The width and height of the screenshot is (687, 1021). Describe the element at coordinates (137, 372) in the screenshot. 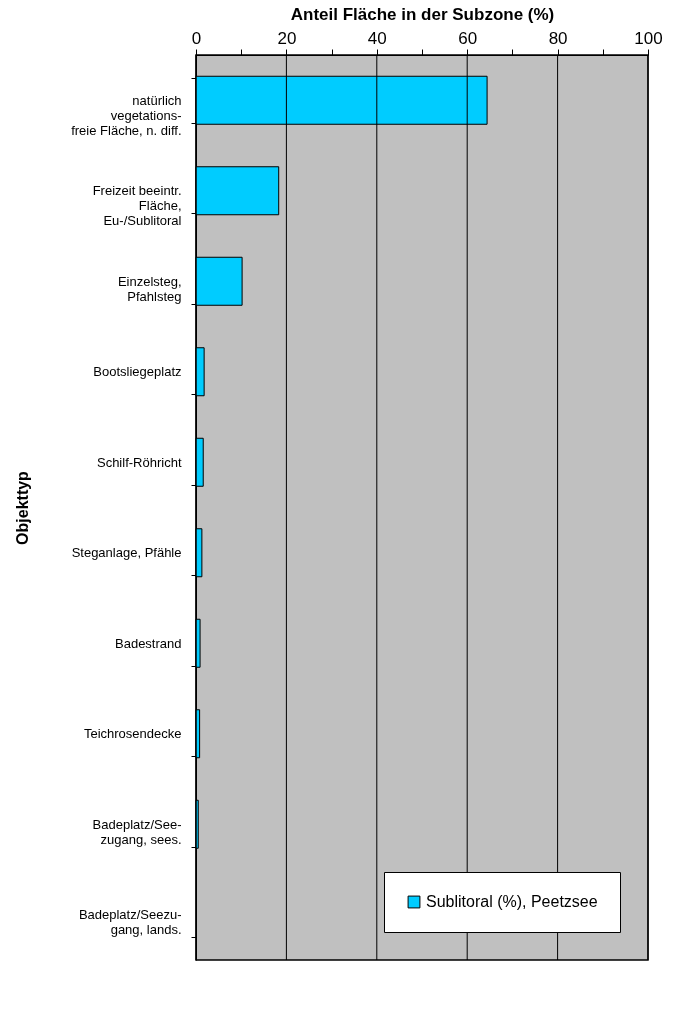

I see `y-tick-label: Bootsliegeplatz` at that location.